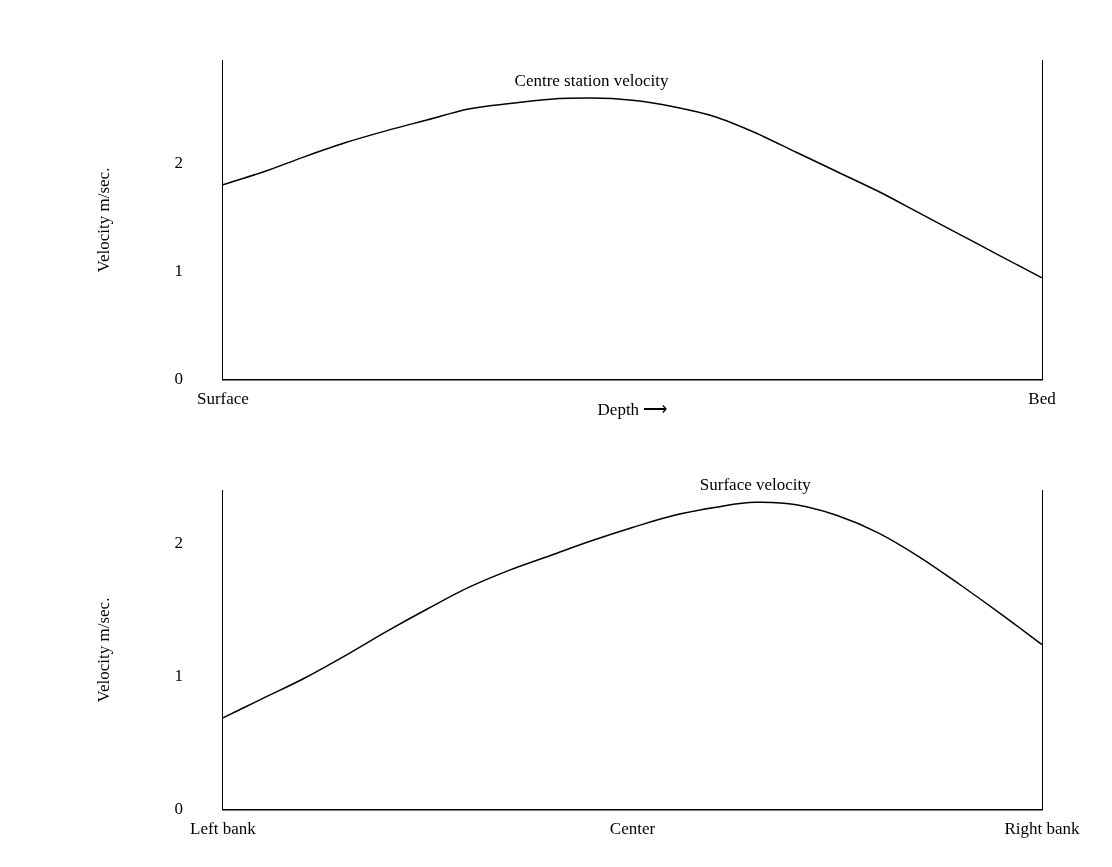 This screenshot has width=1112, height=867. Describe the element at coordinates (1042, 399) in the screenshot. I see `x-tick-label: Bed` at that location.